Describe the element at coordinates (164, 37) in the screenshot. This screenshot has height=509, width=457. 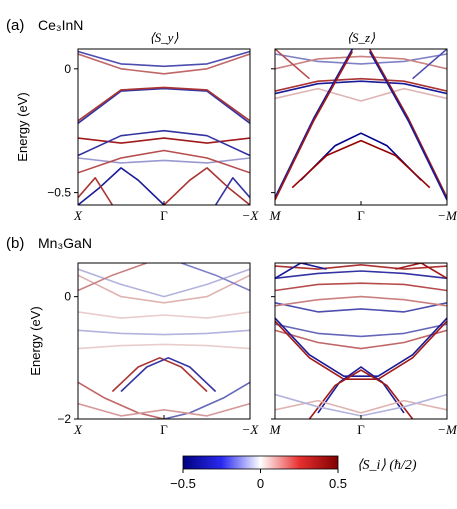
I see `panel-title-sy: ⟨S_y⟩` at that location.